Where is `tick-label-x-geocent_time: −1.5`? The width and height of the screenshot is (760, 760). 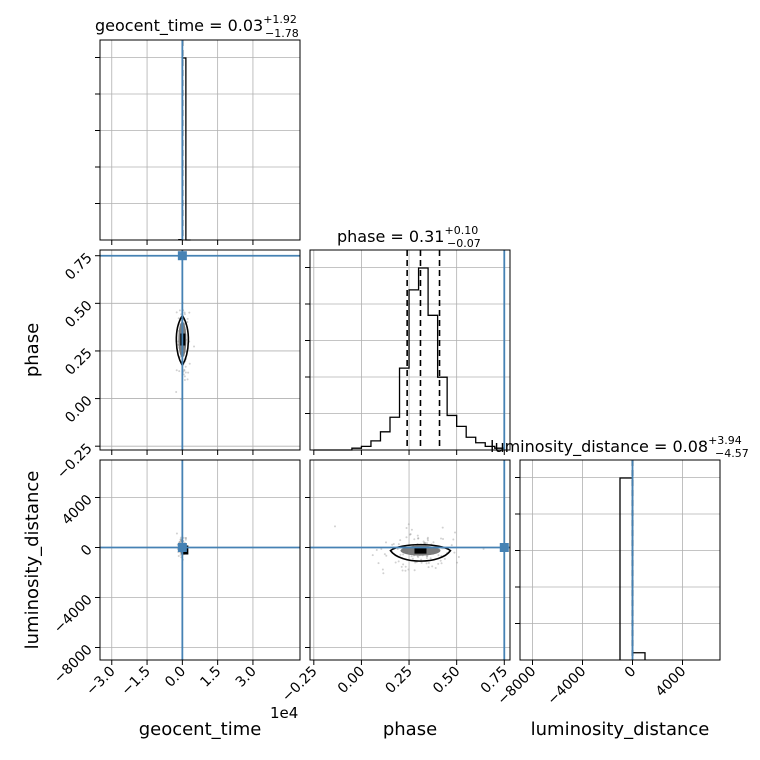
tick-label-x-geocent_time: −1.5 is located at coordinates (136, 681).